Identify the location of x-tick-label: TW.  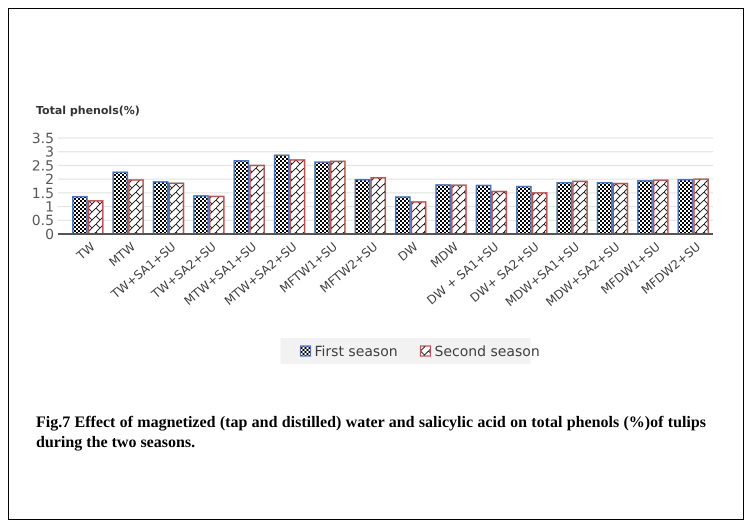
(85, 251).